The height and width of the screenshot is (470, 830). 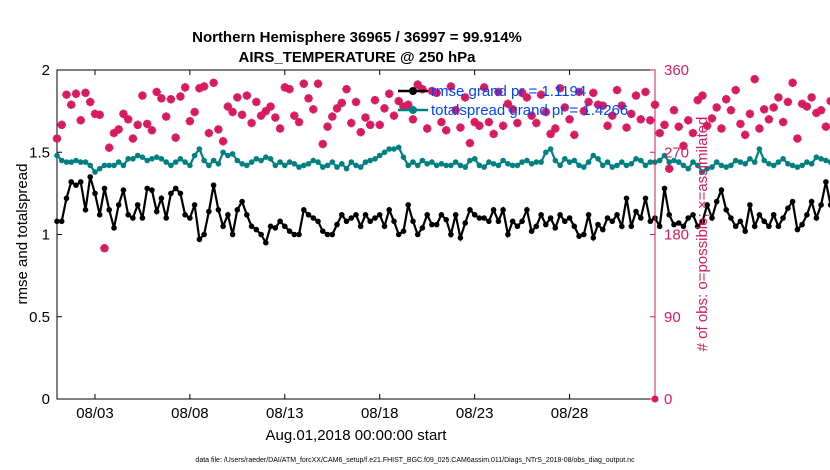 What do you see at coordinates (46, 399) in the screenshot?
I see `y-tick-label-left: 0` at bounding box center [46, 399].